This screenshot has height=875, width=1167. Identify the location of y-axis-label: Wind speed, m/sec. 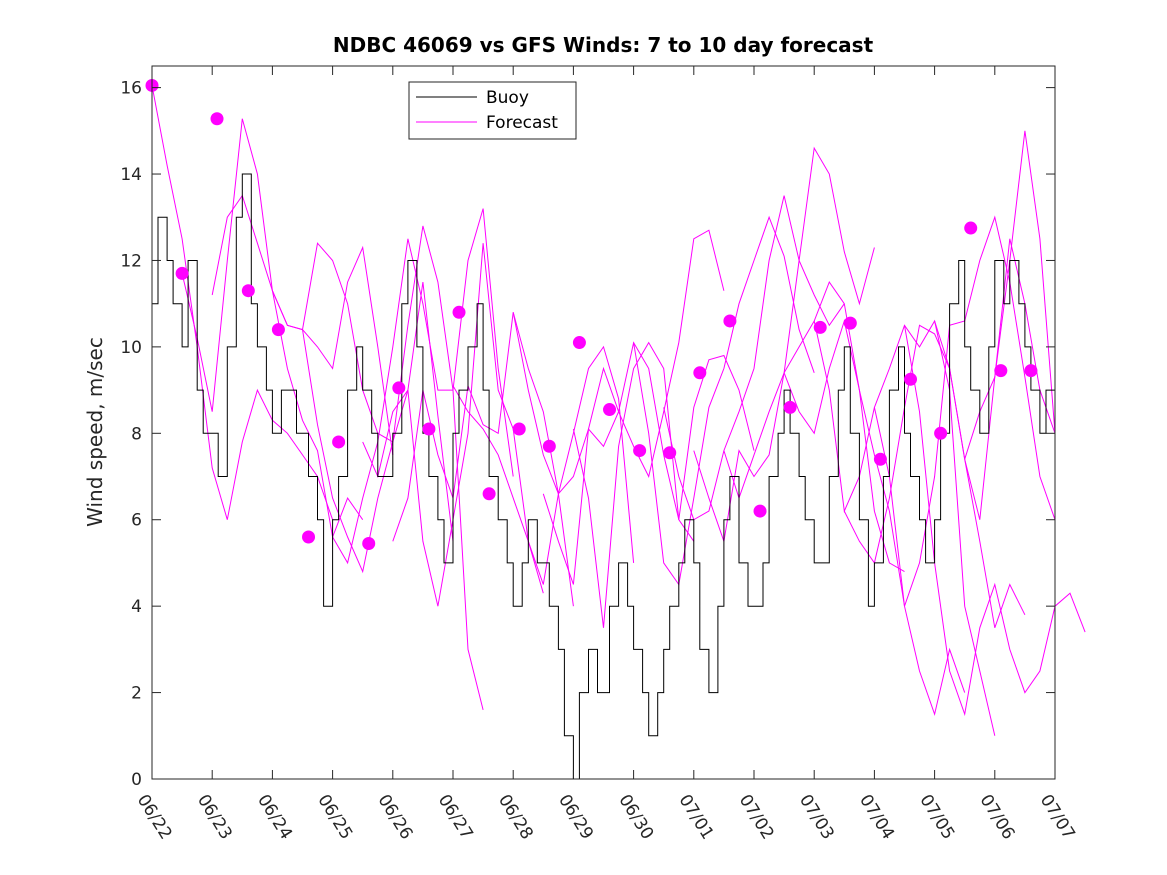
(95, 432).